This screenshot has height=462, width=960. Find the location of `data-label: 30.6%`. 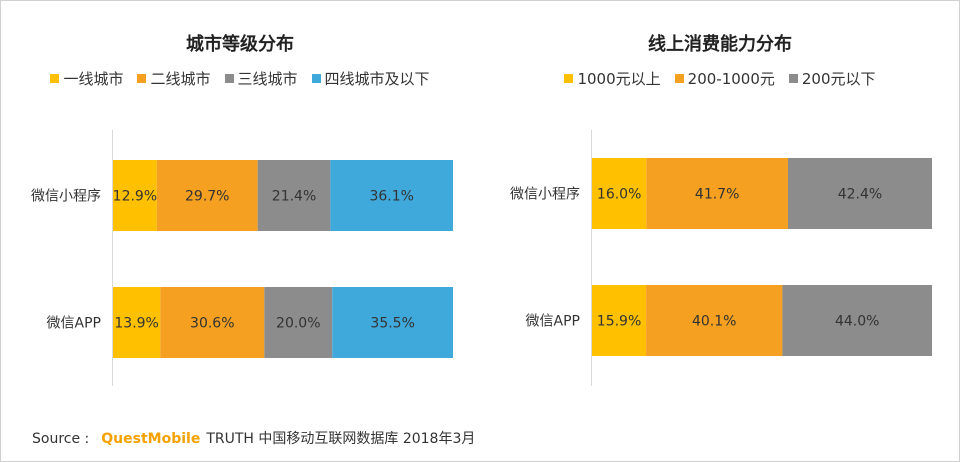

data-label: 30.6% is located at coordinates (212, 324).